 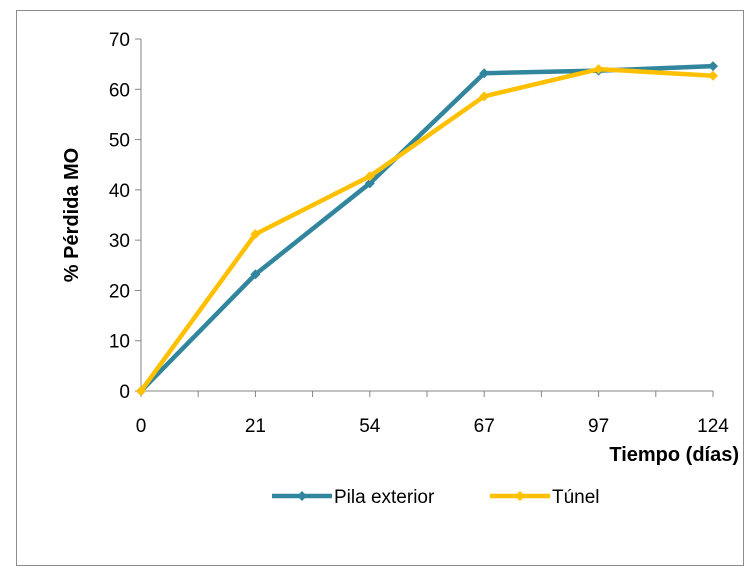 What do you see at coordinates (384, 497) in the screenshot?
I see `legend-label: Pila exterior` at bounding box center [384, 497].